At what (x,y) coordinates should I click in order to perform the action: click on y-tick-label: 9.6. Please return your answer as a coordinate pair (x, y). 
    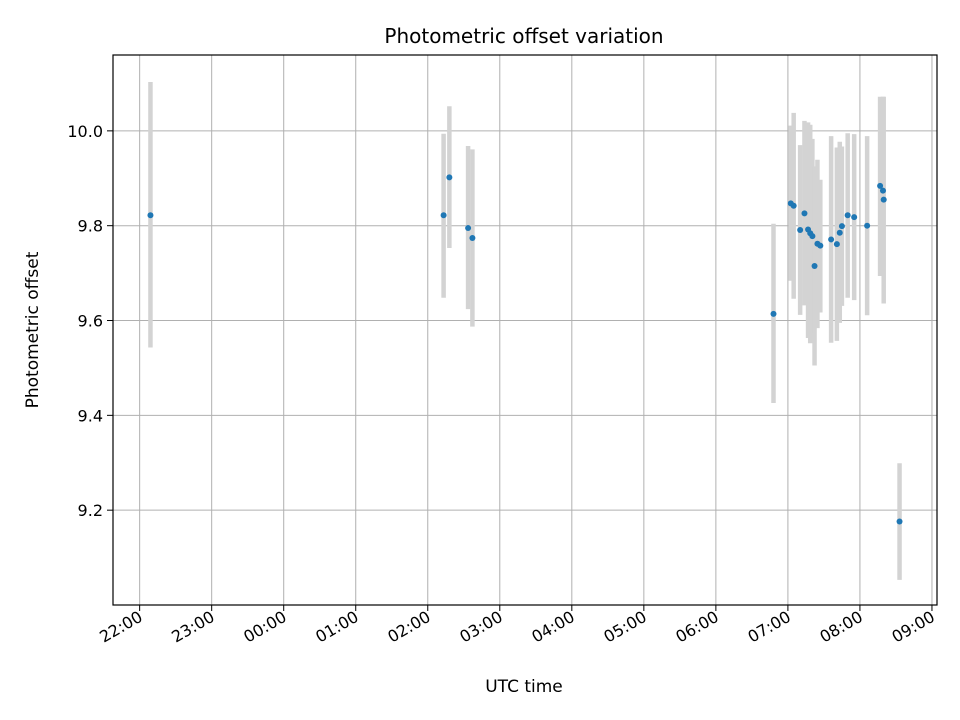
    Looking at the image, I should click on (90, 321).